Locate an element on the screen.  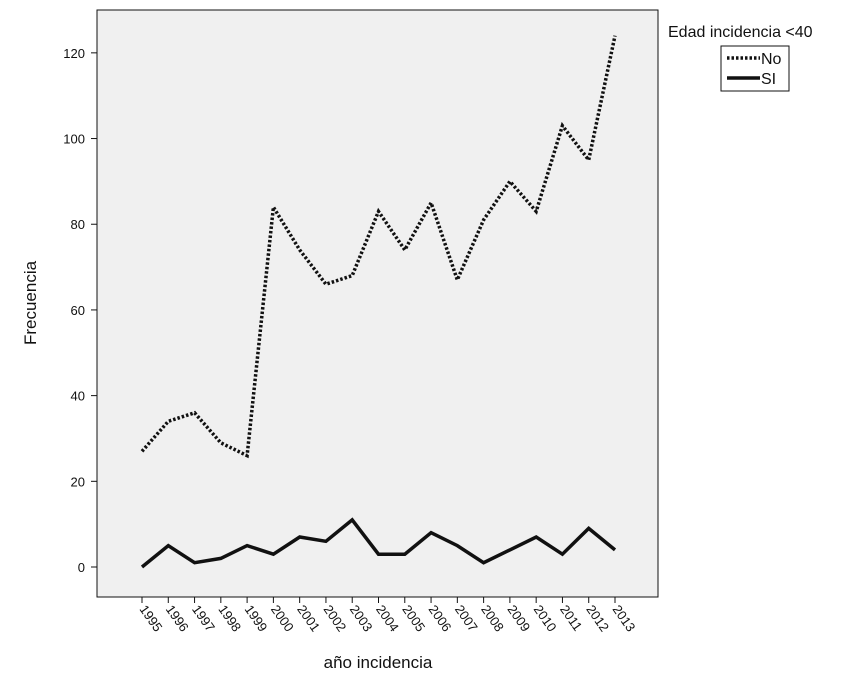
y-tick-label: 80 is located at coordinates (78, 224).